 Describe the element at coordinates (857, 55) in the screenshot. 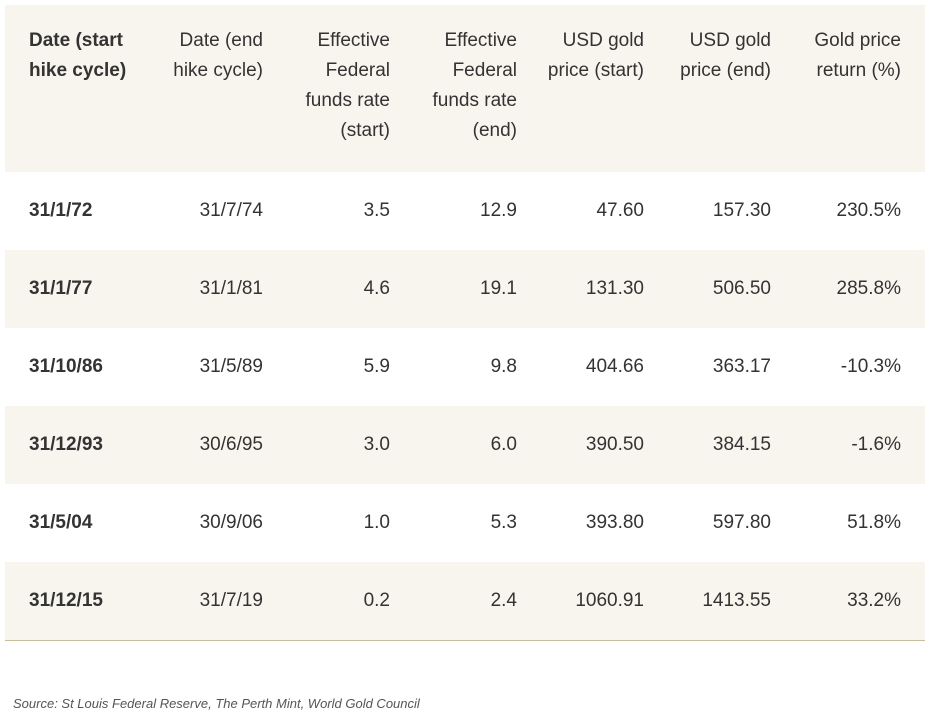

I see `header-gold-return: Gold price return (%)` at that location.